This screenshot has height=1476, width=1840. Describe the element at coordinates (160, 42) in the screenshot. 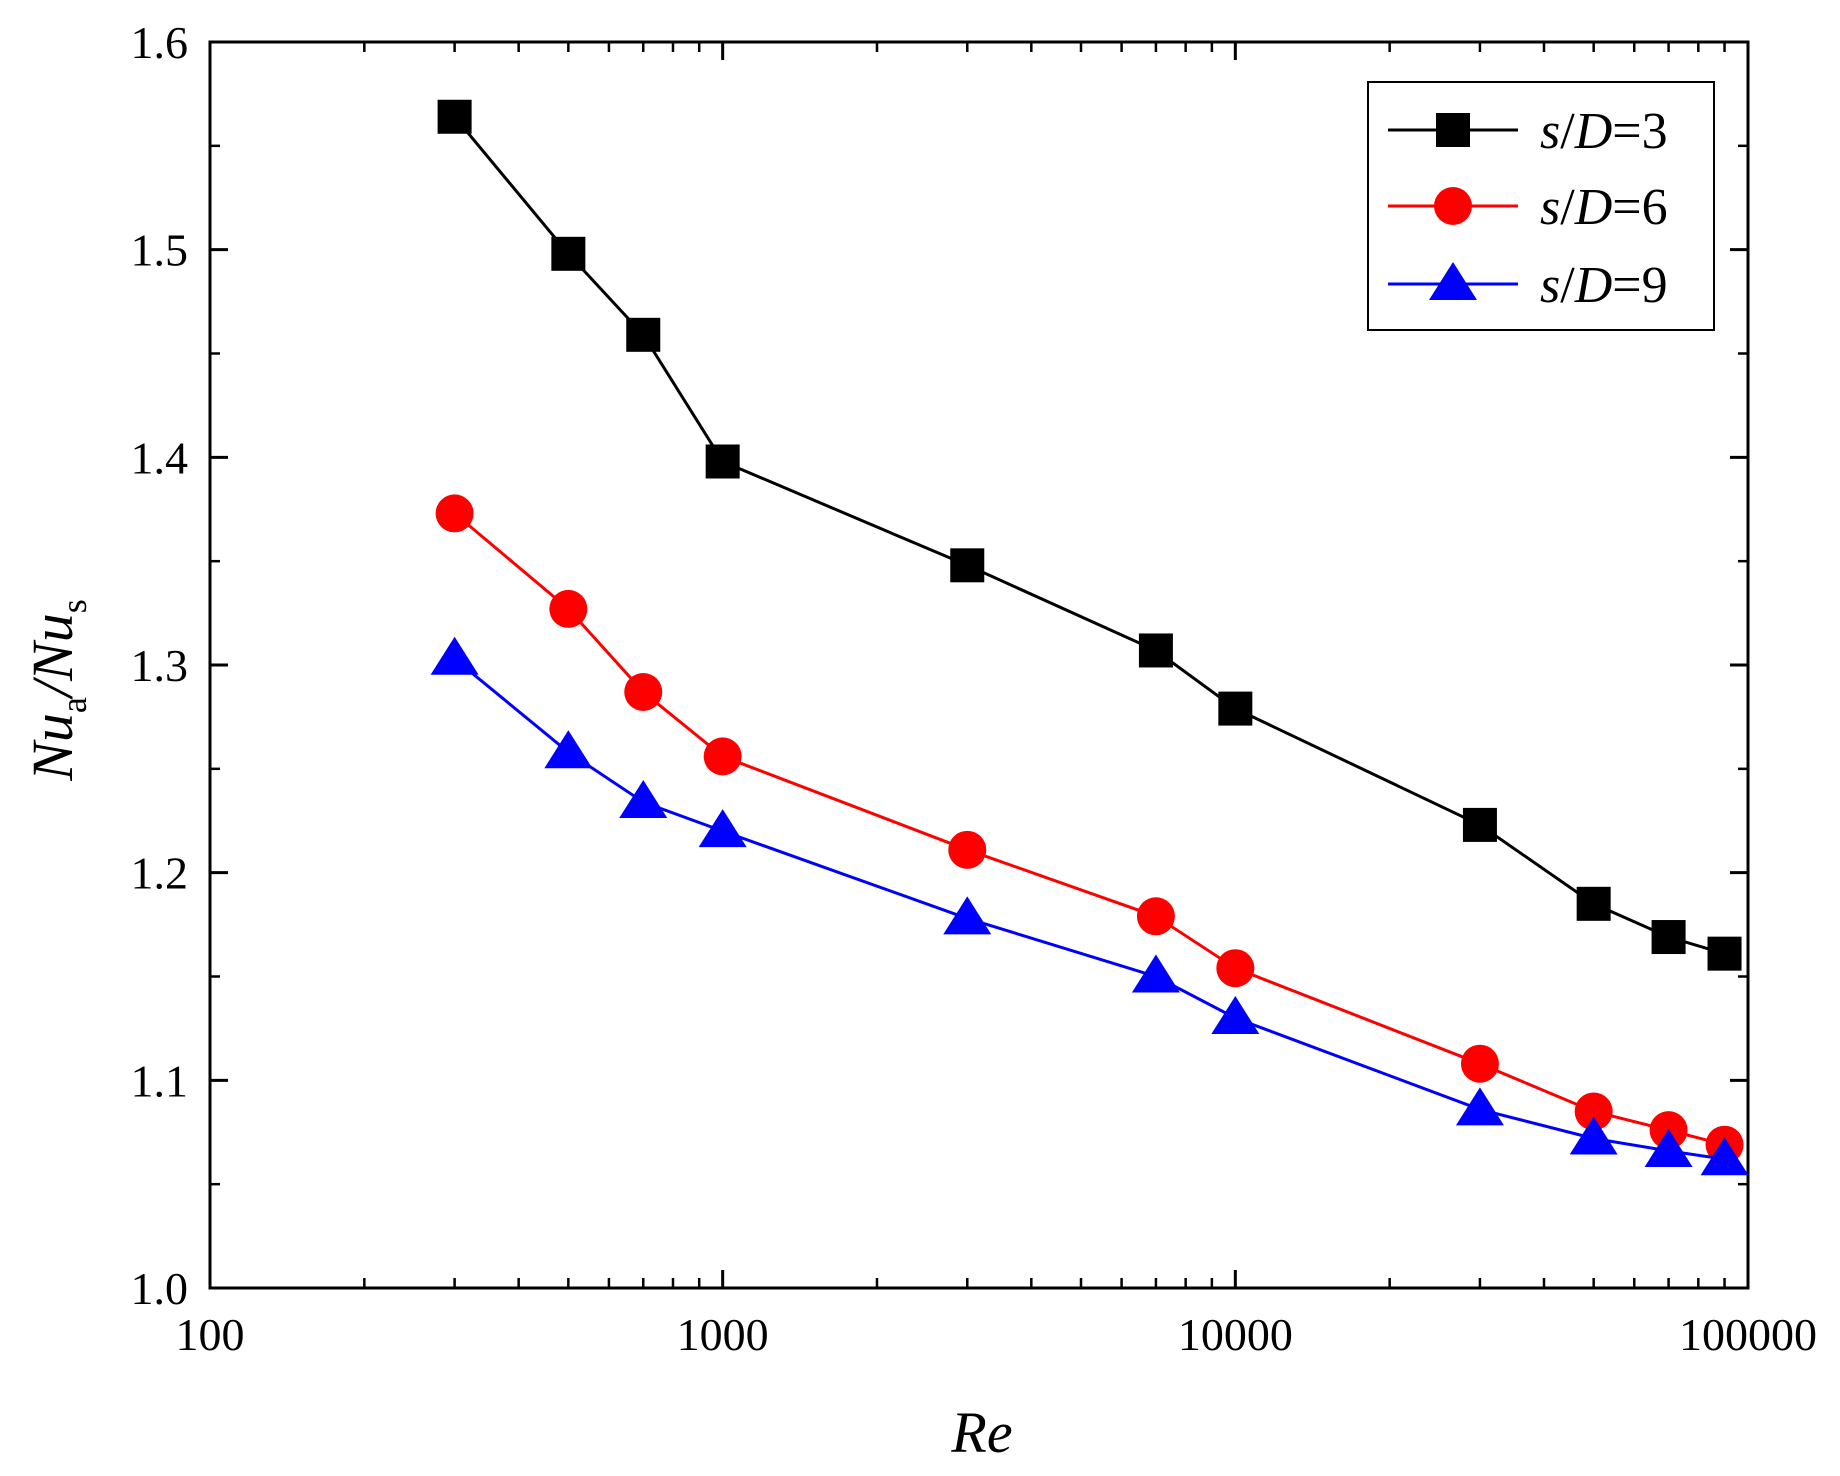

I see `y-tick-label: 1.6` at that location.